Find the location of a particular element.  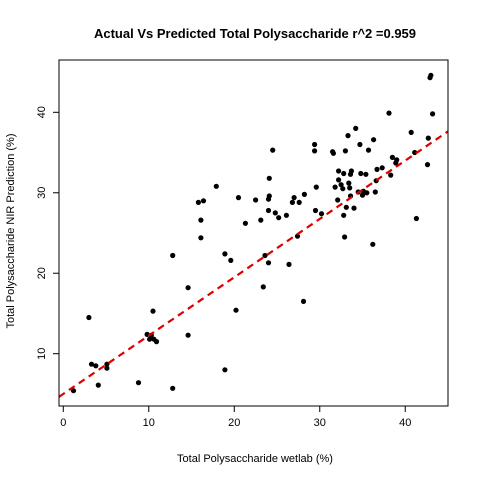

x-tick-label: 40 is located at coordinates (405, 423).